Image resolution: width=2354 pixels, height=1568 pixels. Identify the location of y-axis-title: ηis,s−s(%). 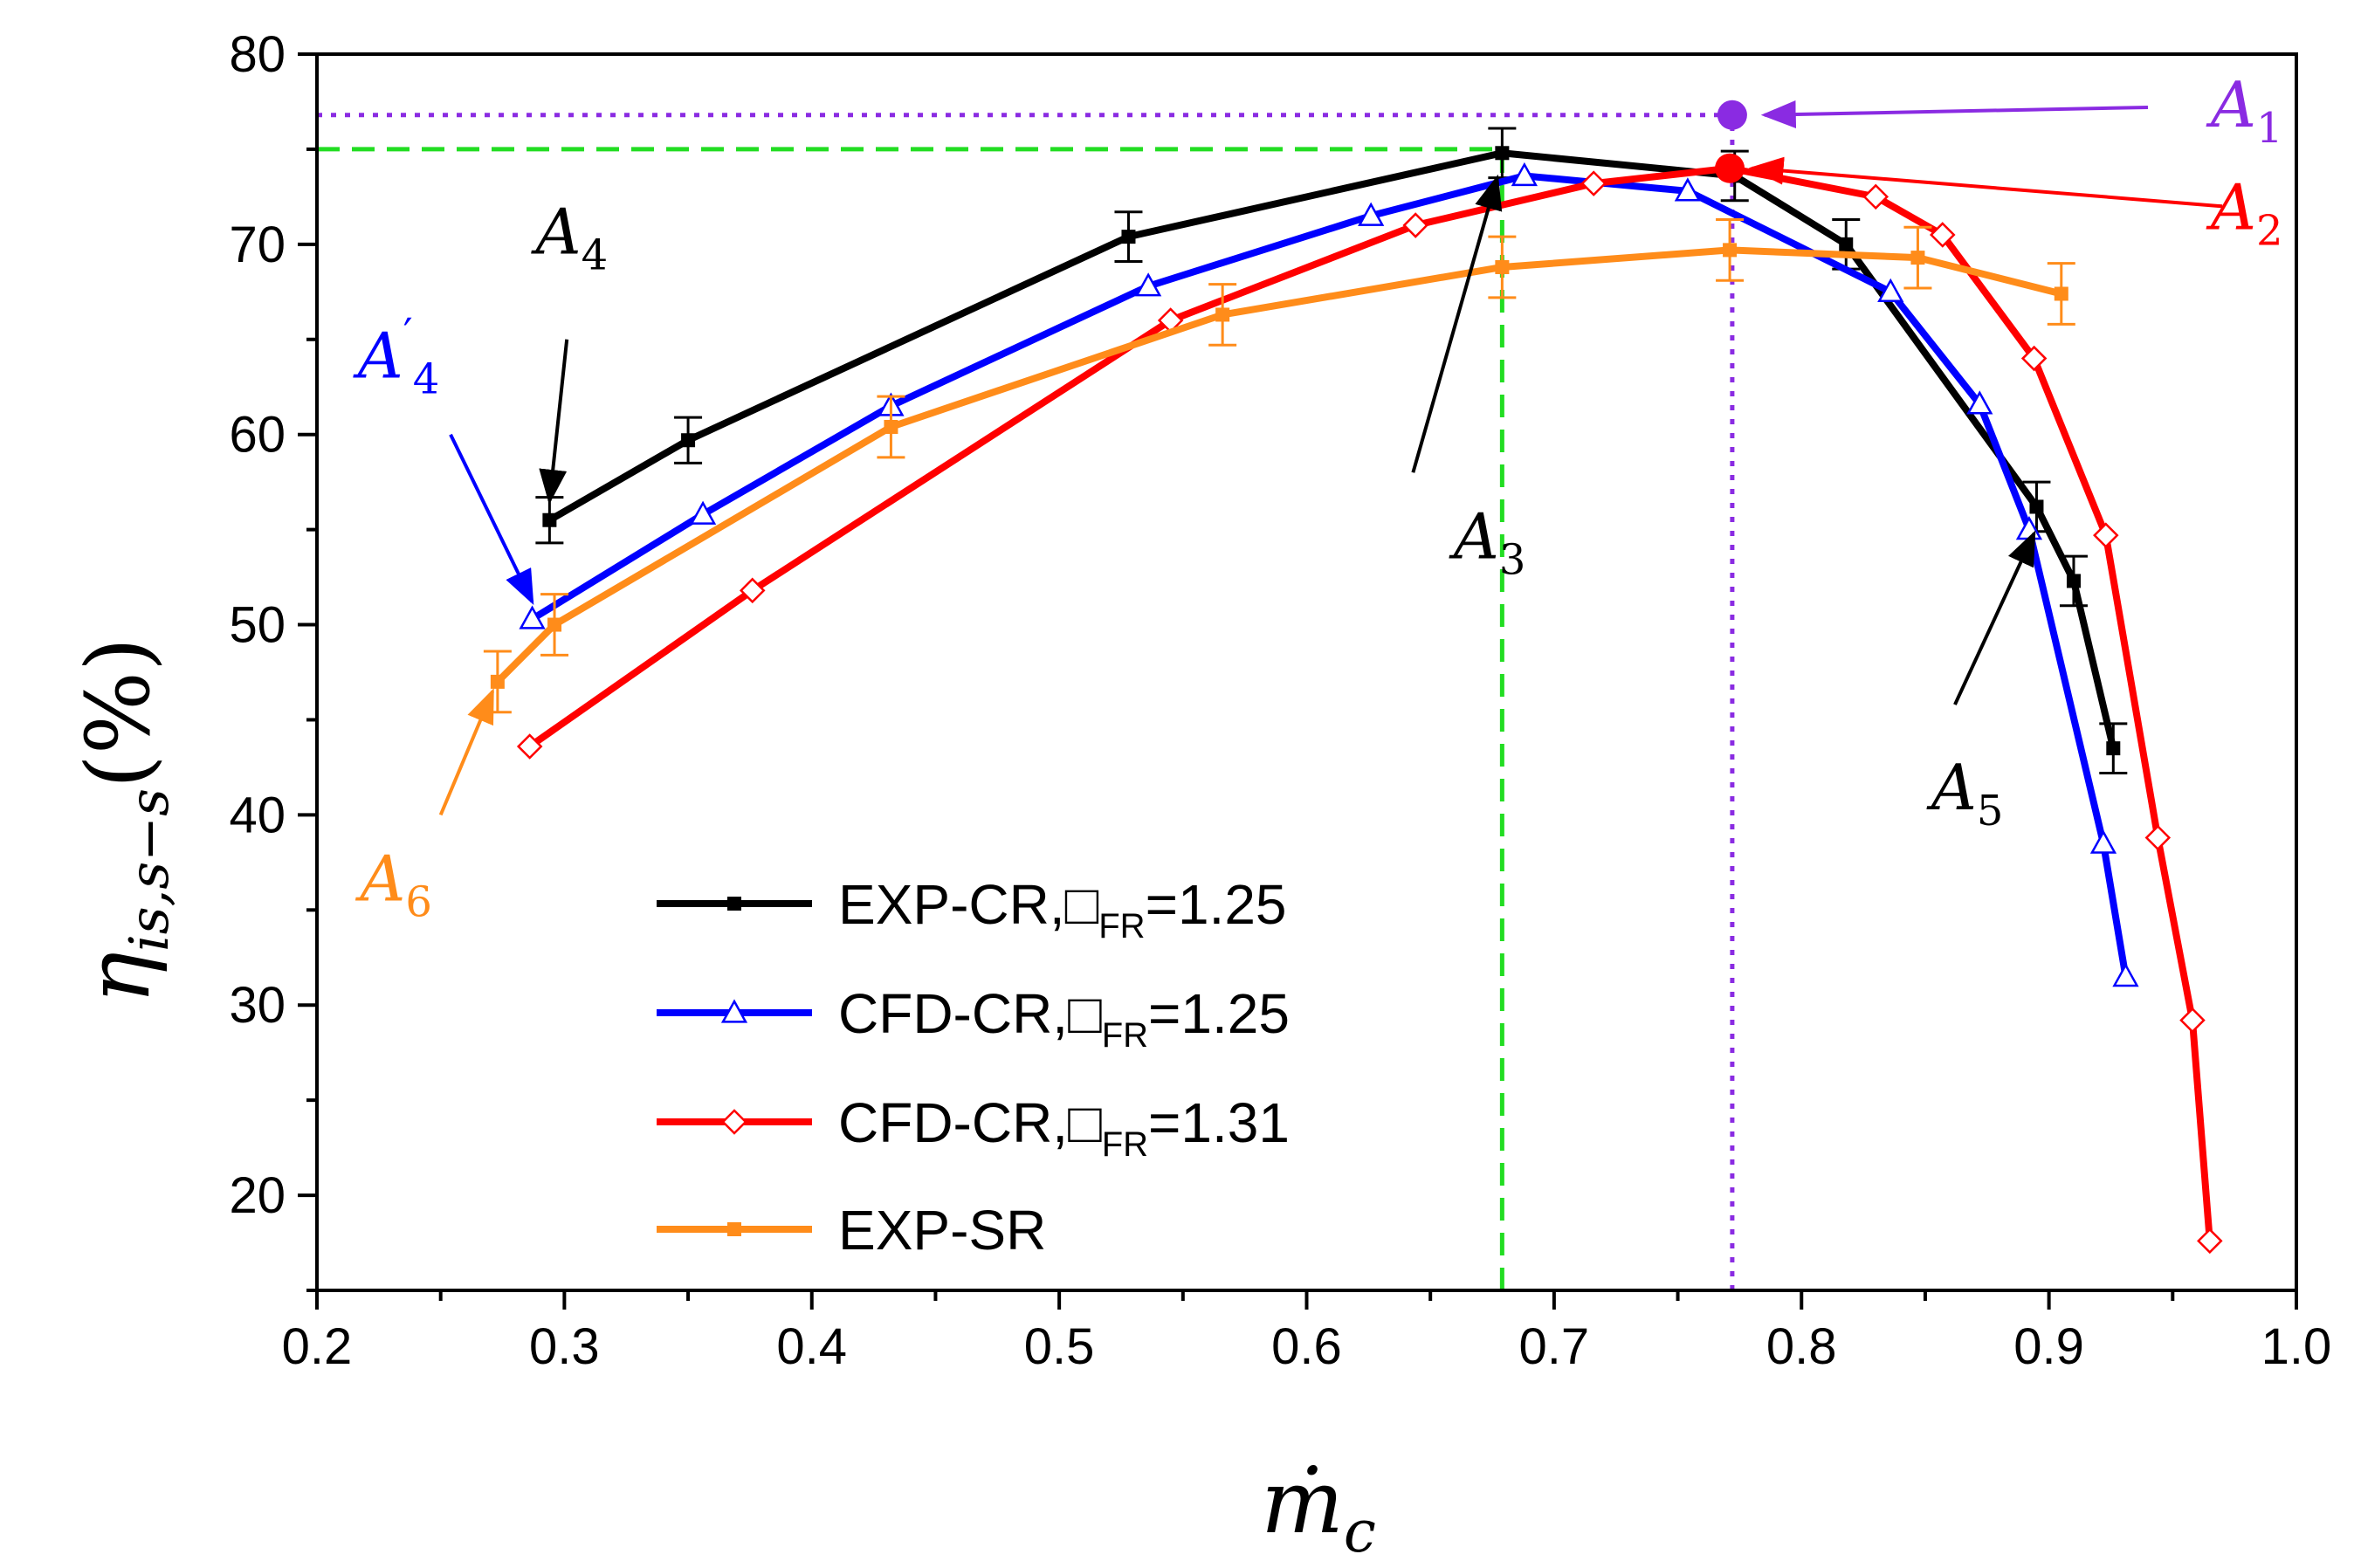
(124, 821).